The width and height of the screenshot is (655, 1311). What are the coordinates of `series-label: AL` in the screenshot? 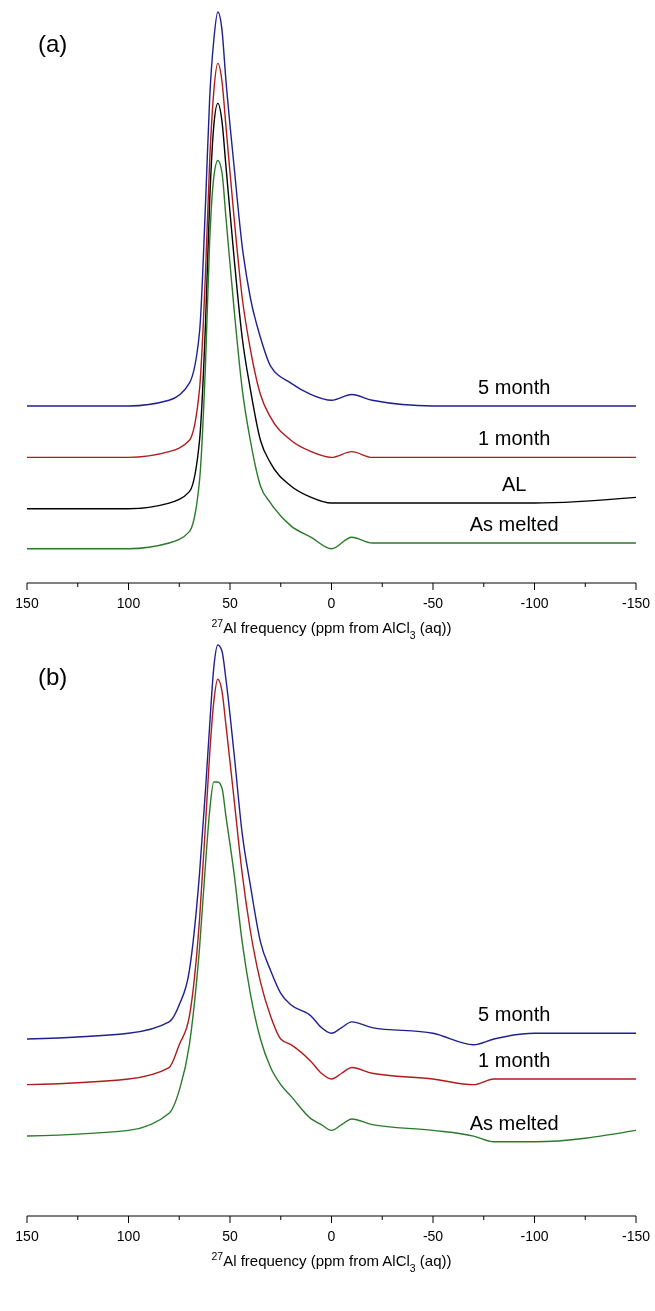 It's located at (514, 484).